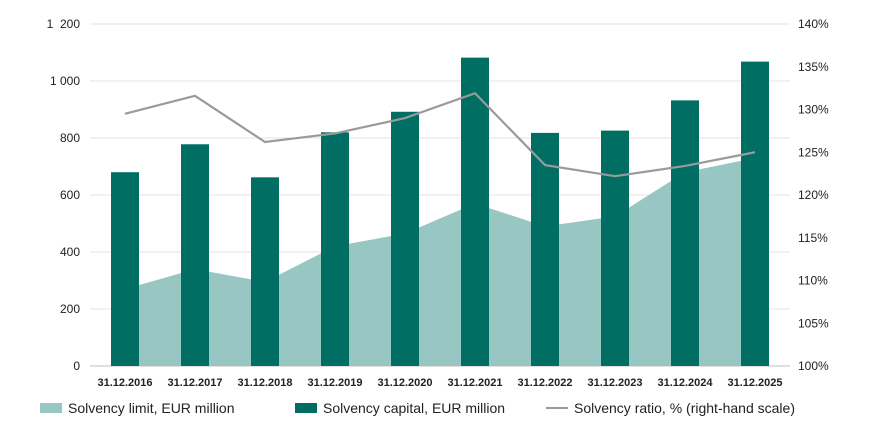 The width and height of the screenshot is (870, 432). I want to click on right-tick-label: 110%, so click(813, 281).